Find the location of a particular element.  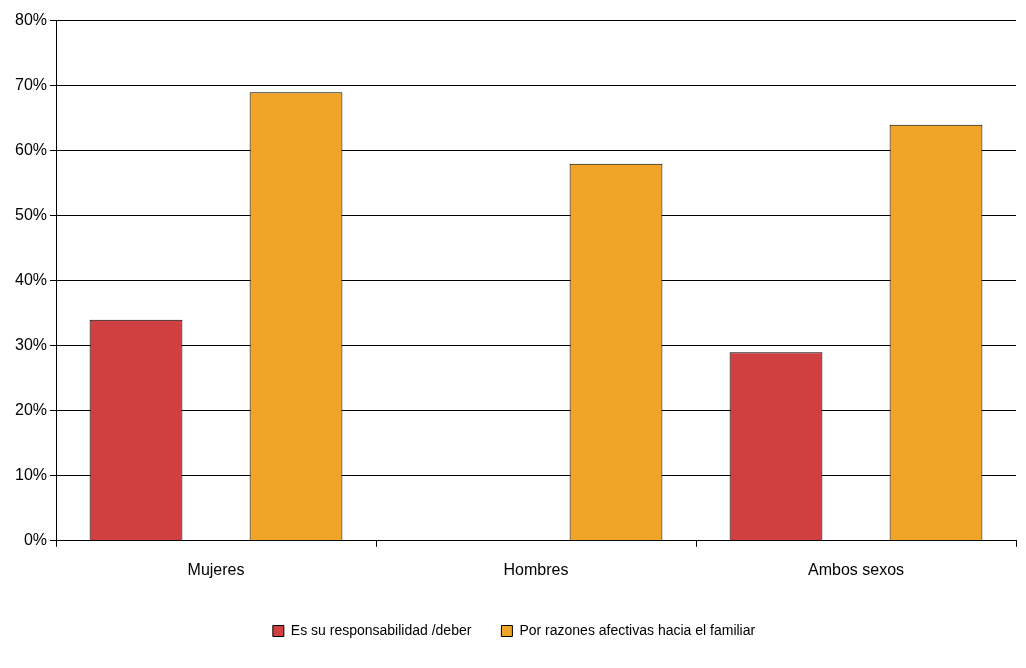

x-tick-label: Ambos sexos is located at coordinates (856, 569).